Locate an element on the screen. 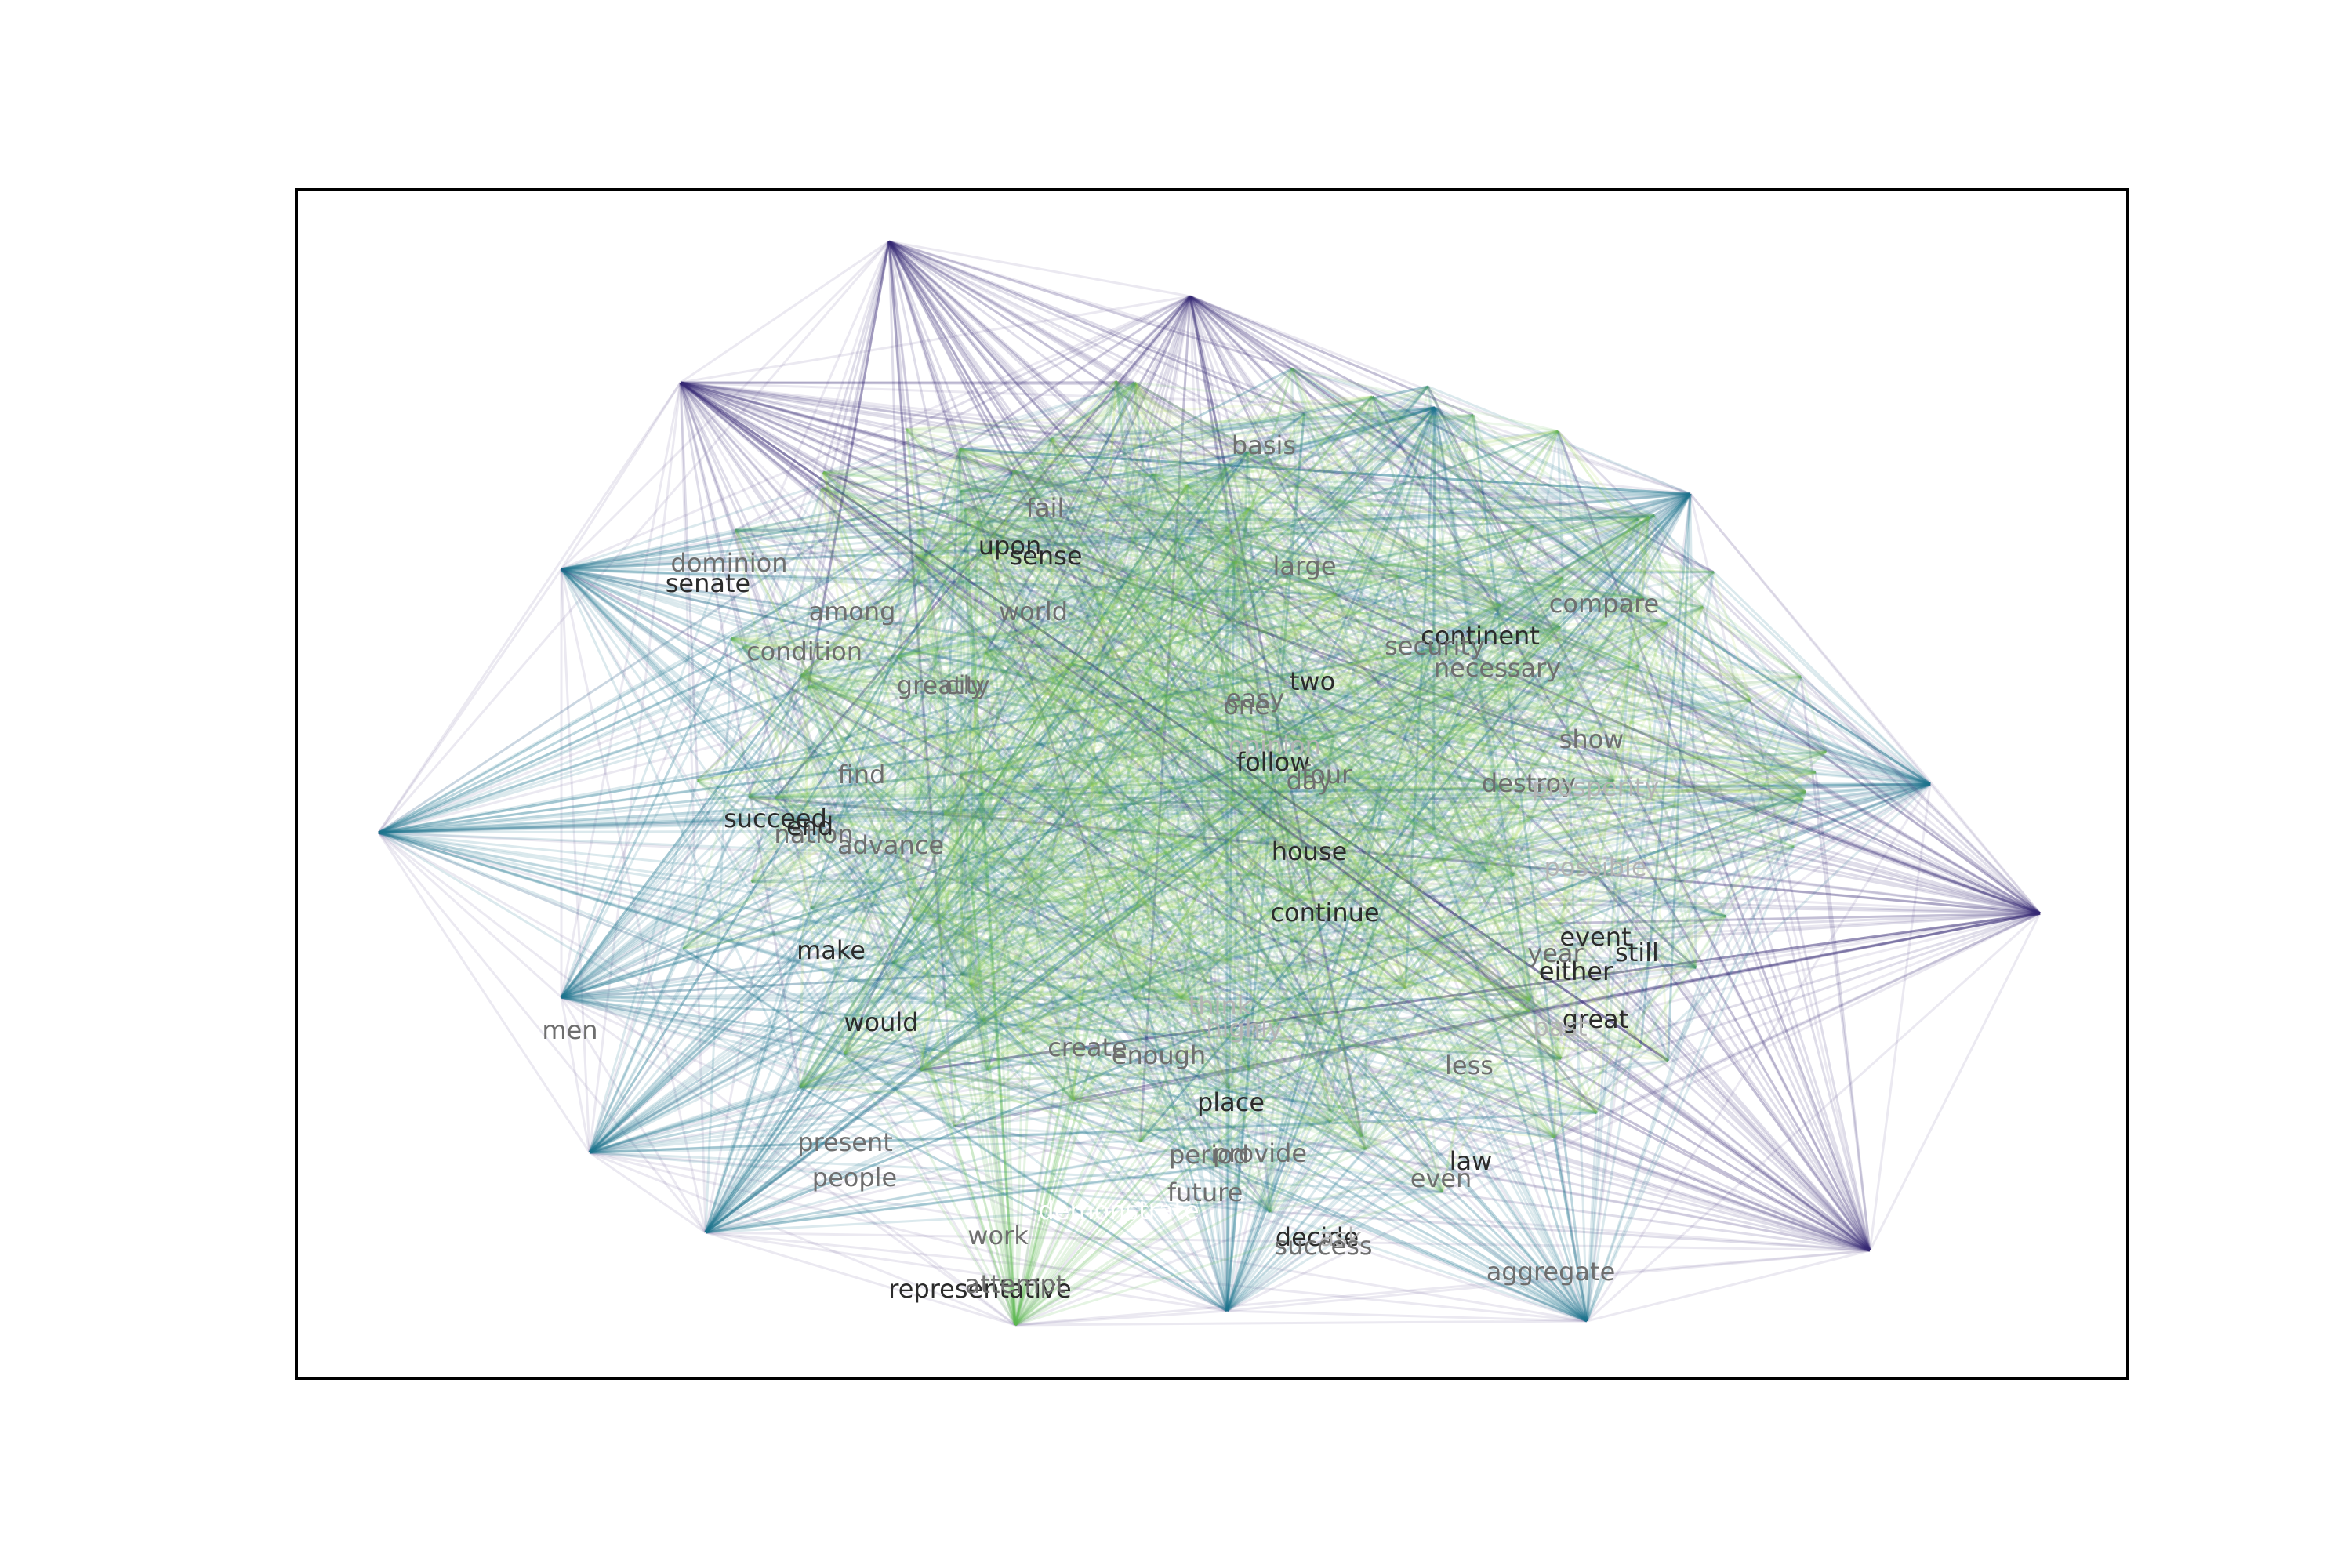  node-label: work is located at coordinates (998, 1235).